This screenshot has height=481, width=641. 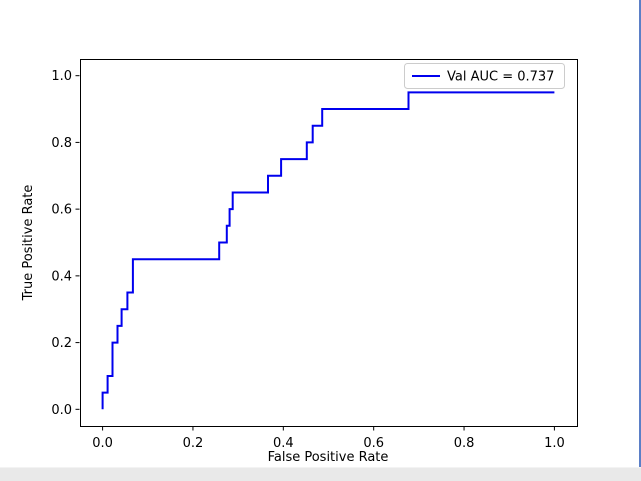 What do you see at coordinates (61, 76) in the screenshot?
I see `y-tick-label: 1.0` at bounding box center [61, 76].